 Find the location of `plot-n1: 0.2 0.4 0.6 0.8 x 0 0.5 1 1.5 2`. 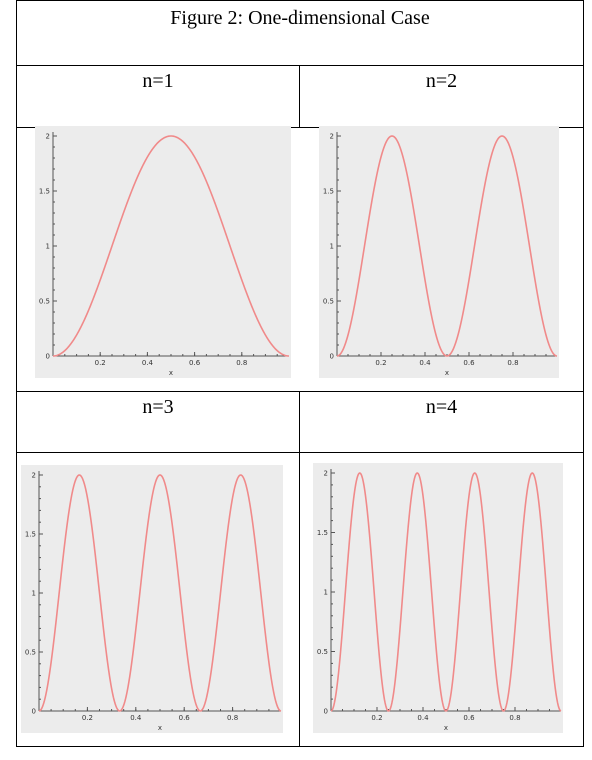

plot-n1: 0.2 0.4 0.6 0.8 x 0 0.5 1 1.5 2 is located at coordinates (163, 252).